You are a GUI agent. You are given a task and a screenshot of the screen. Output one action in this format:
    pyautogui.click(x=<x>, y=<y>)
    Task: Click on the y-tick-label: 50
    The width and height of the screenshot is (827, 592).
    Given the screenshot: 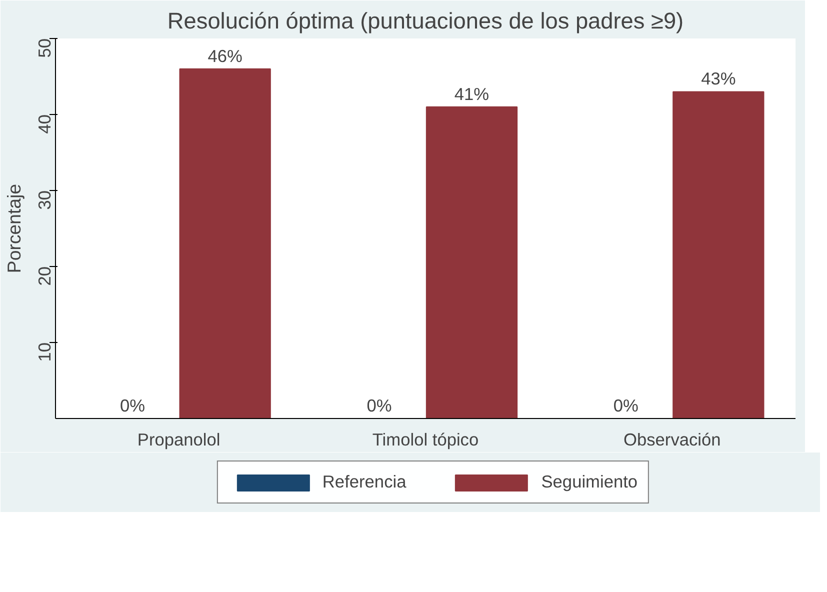 What is the action you would take?
    pyautogui.click(x=44, y=48)
    